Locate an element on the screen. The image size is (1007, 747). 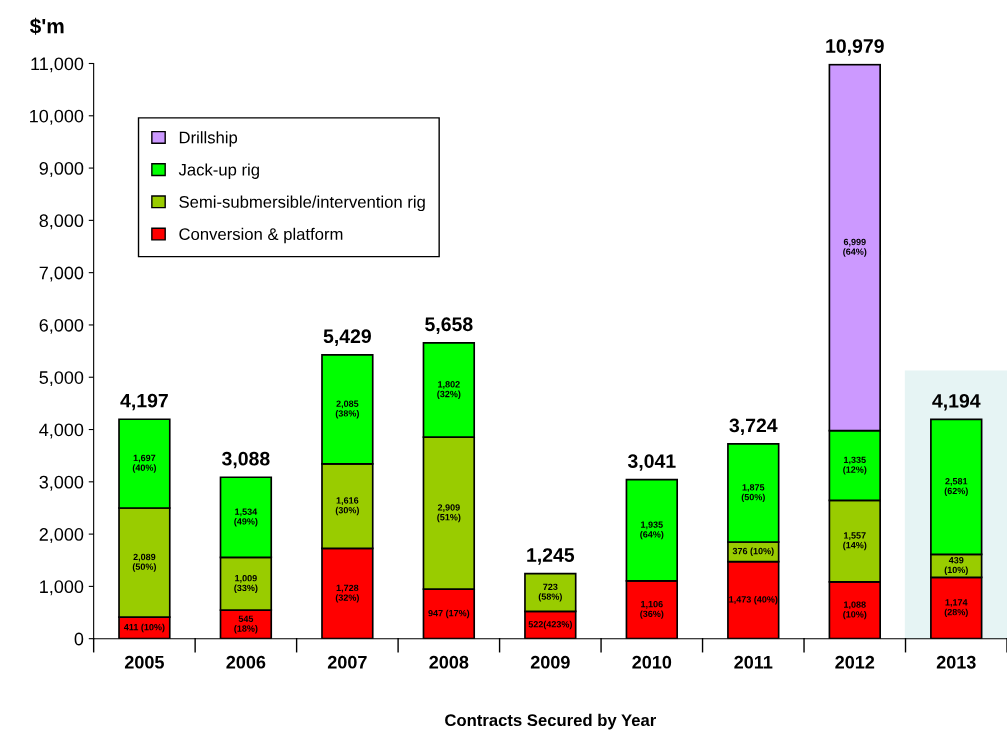
data-label: 1,088 (10%) is located at coordinates (855, 610).